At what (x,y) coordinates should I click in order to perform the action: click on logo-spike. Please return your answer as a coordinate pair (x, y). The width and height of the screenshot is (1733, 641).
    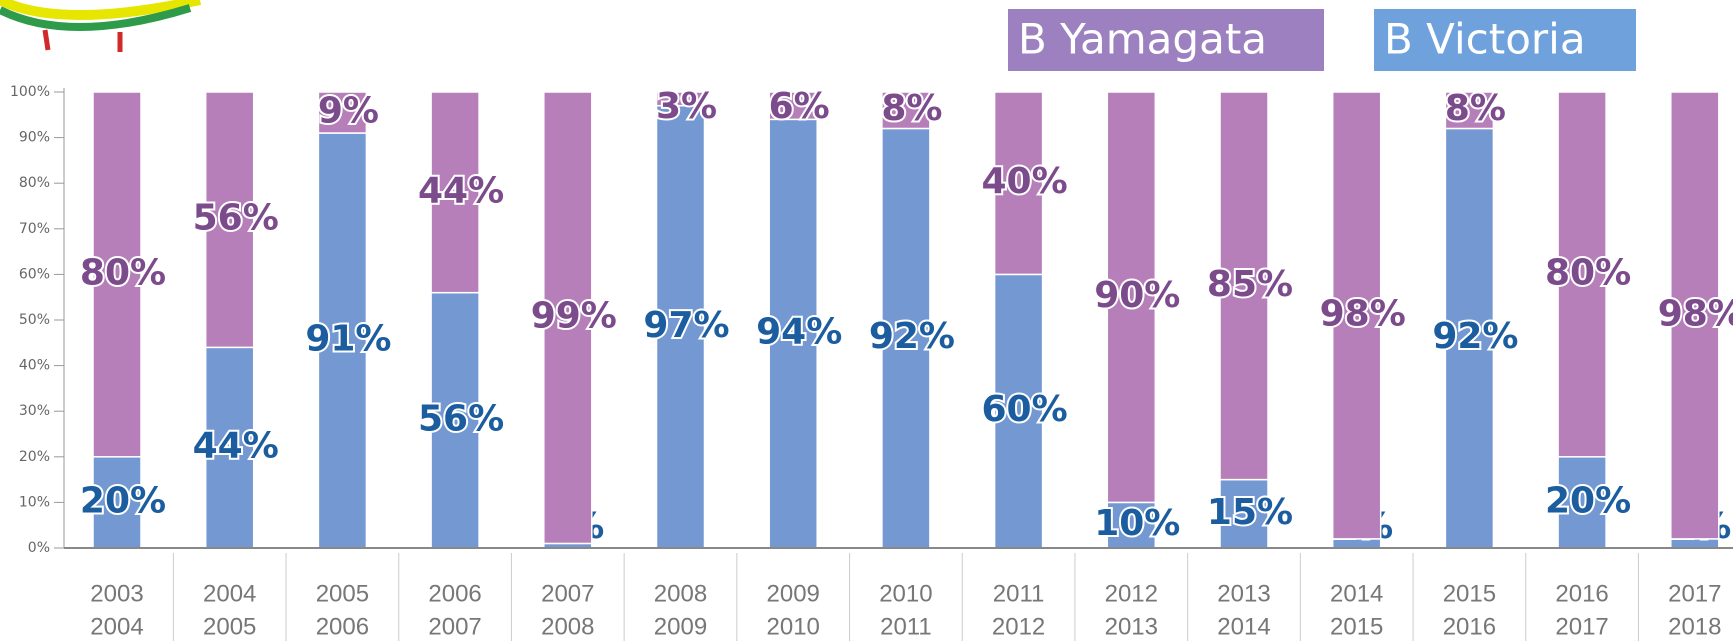
    Looking at the image, I should click on (46, 40).